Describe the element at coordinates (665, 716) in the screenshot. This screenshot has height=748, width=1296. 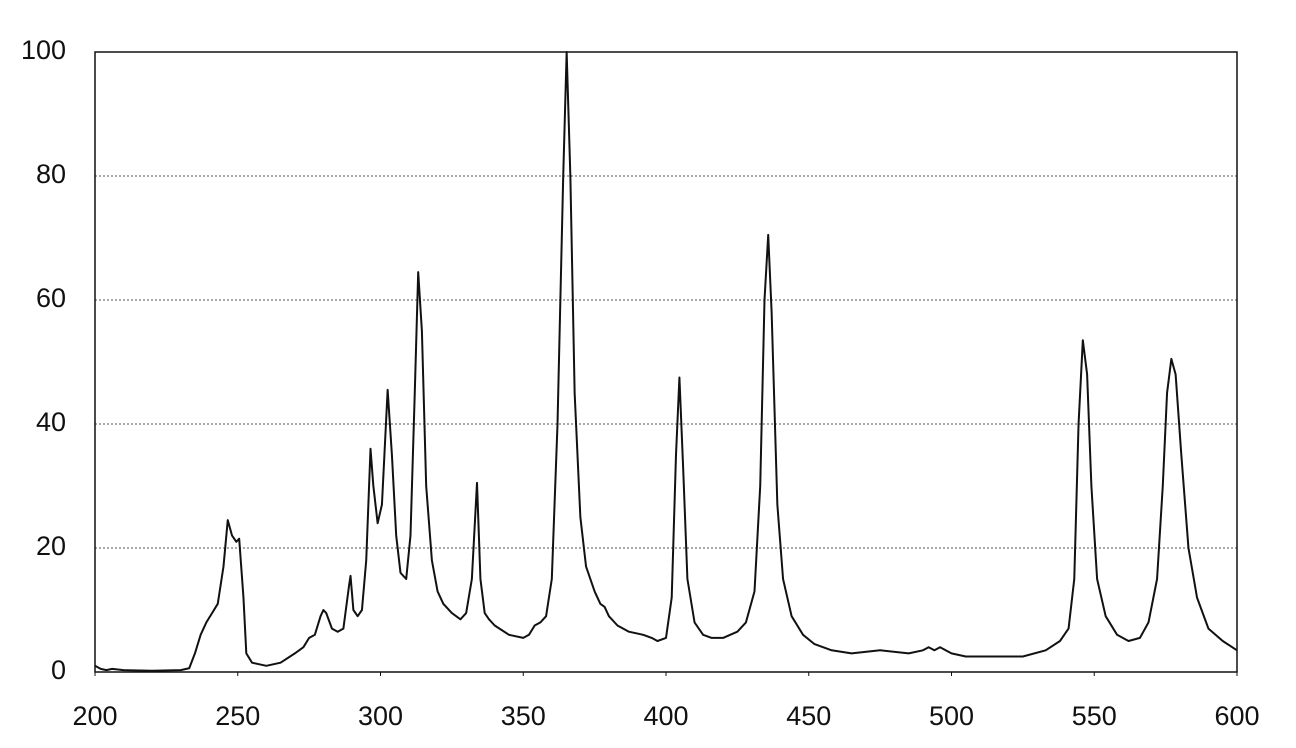
I see `x-tick-label: 400` at that location.